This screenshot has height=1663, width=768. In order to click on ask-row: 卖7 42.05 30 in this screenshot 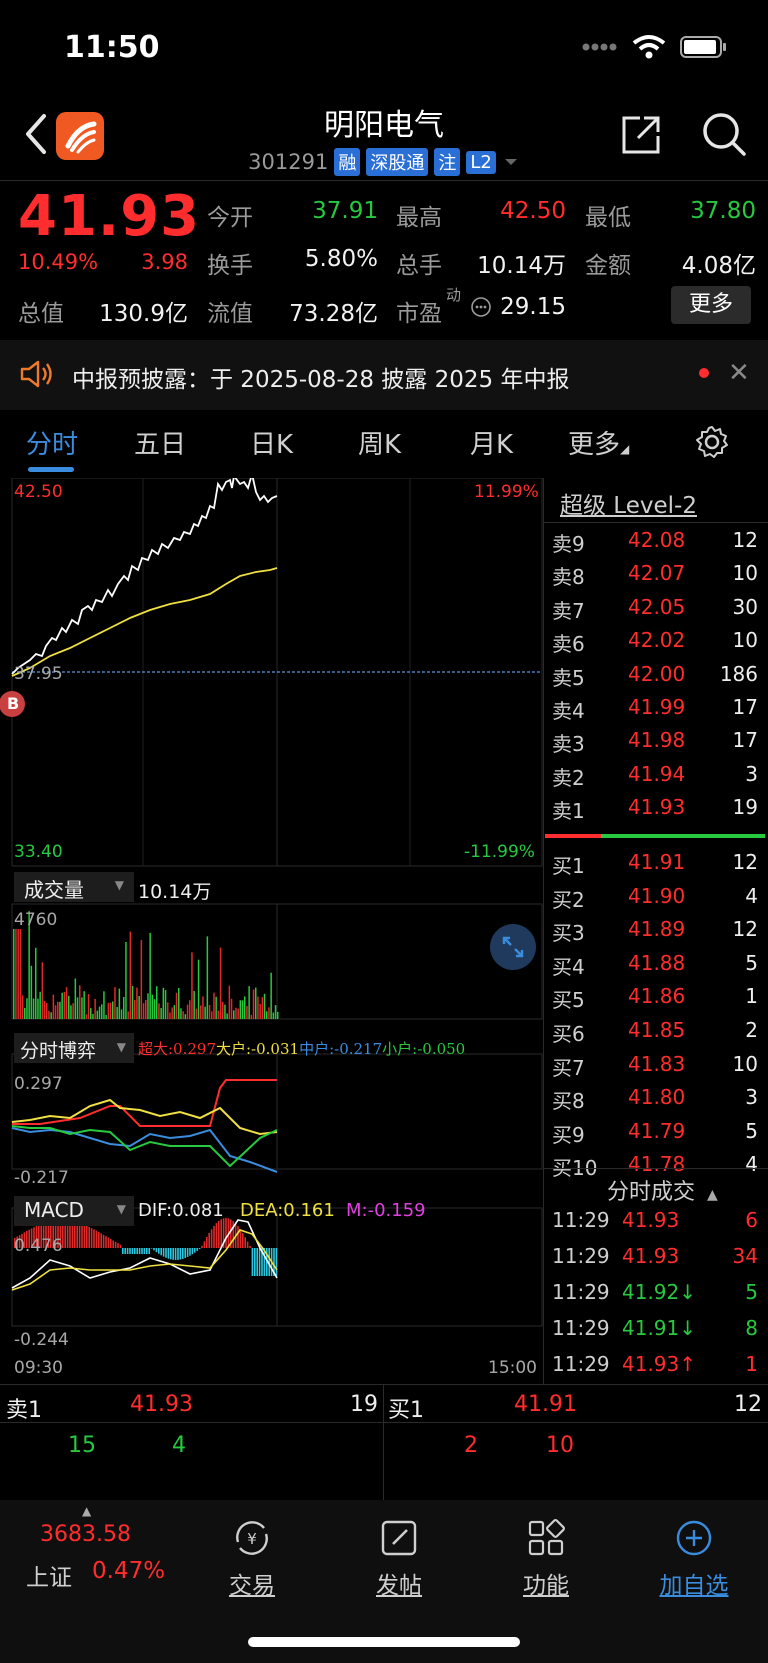, I will do `click(655, 610)`.